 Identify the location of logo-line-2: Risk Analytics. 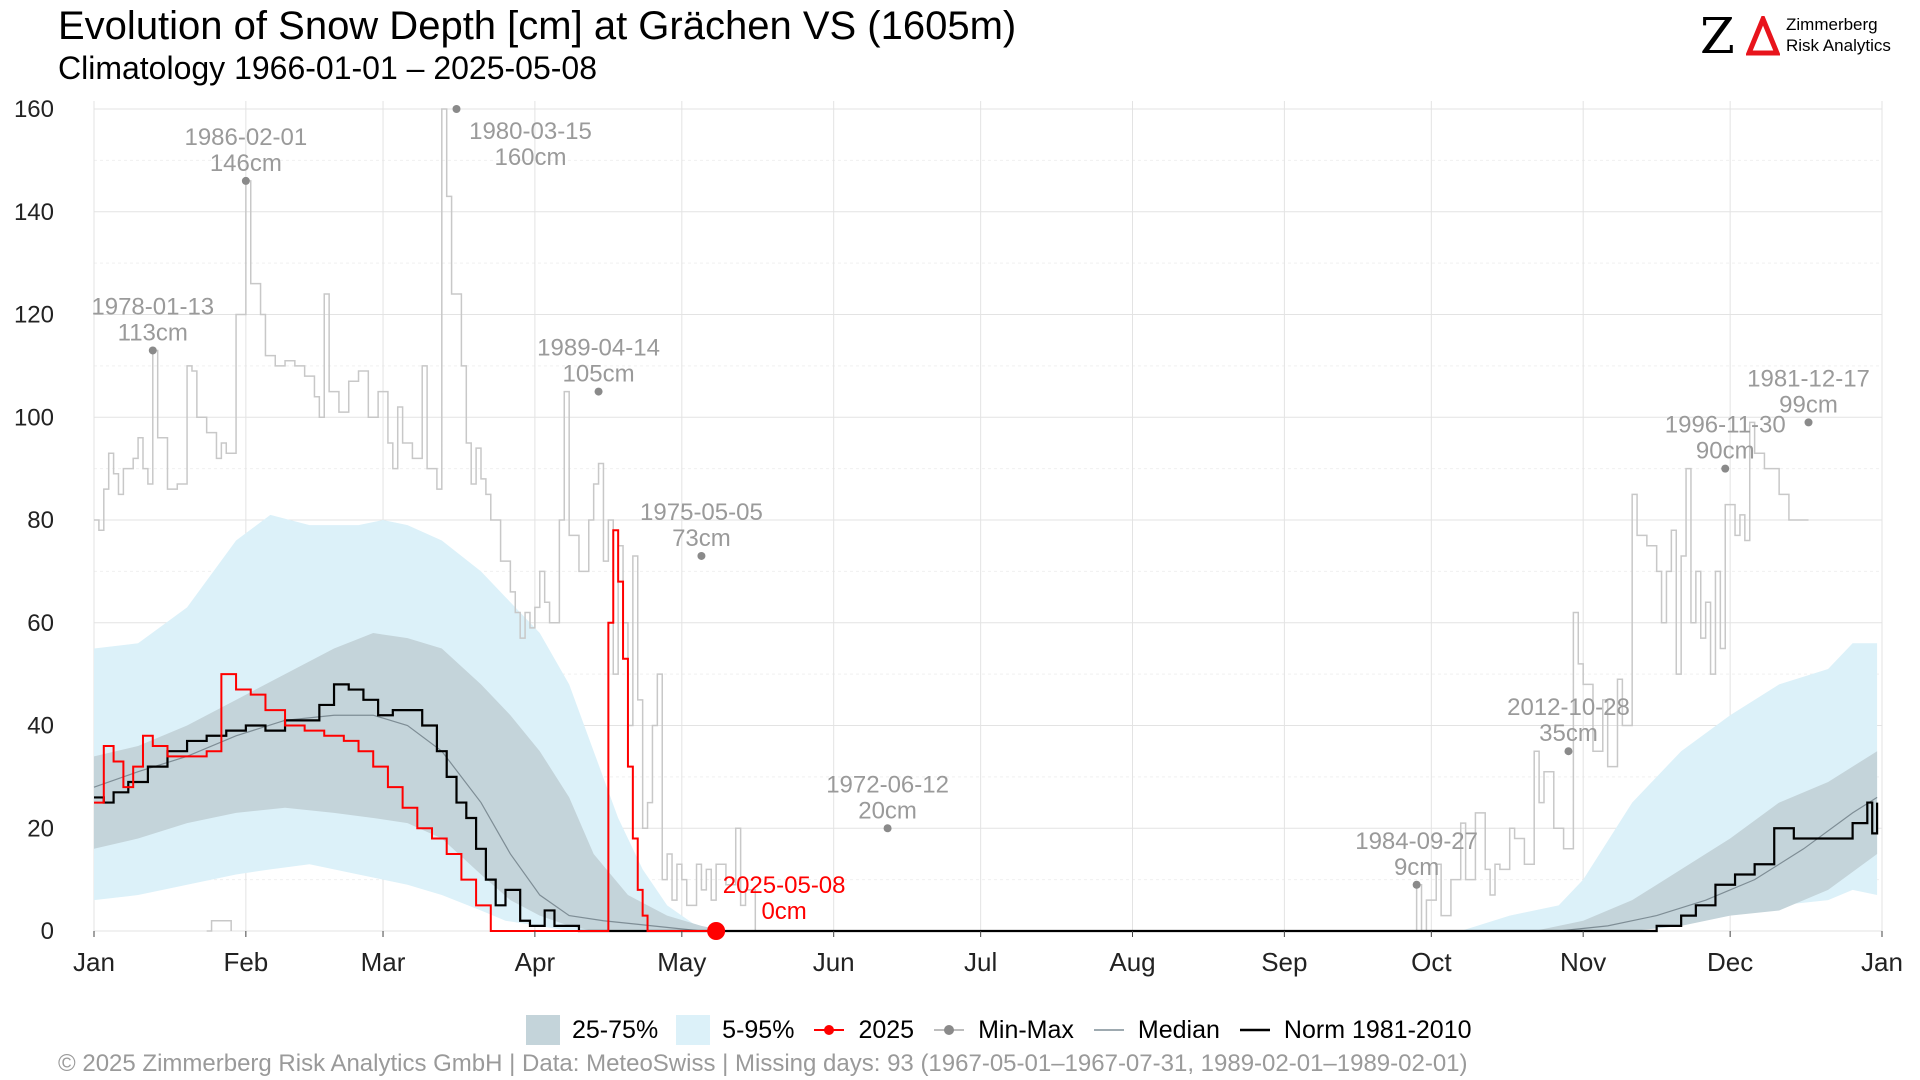
(1838, 45).